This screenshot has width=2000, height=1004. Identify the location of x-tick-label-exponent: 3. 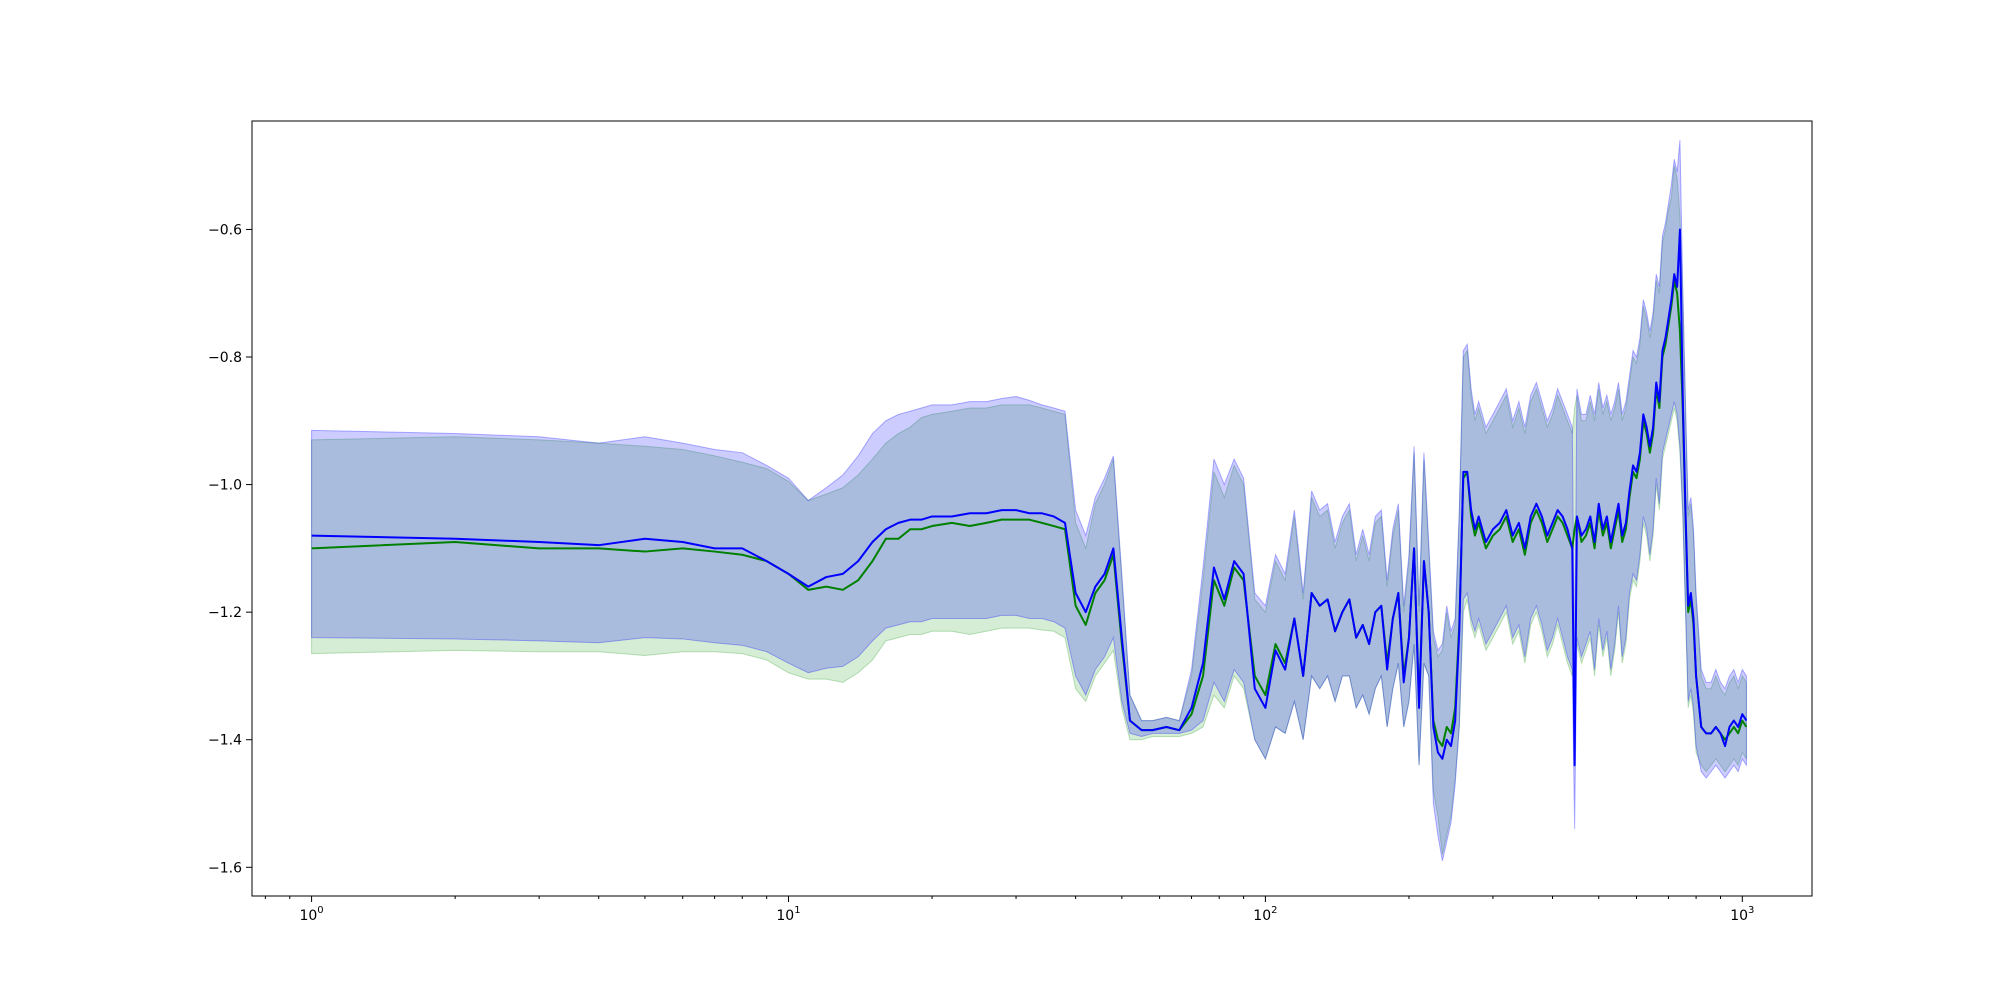
(1751, 910).